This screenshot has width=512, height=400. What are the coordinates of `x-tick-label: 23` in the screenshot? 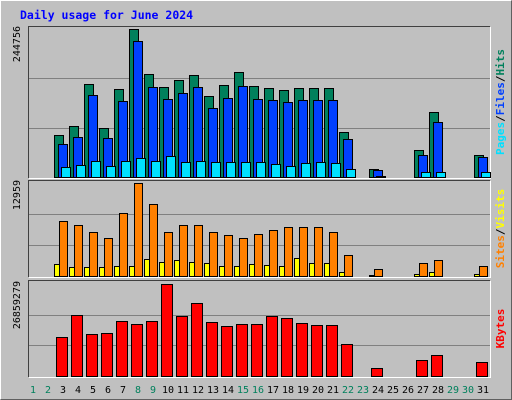 It's located at (363, 390).